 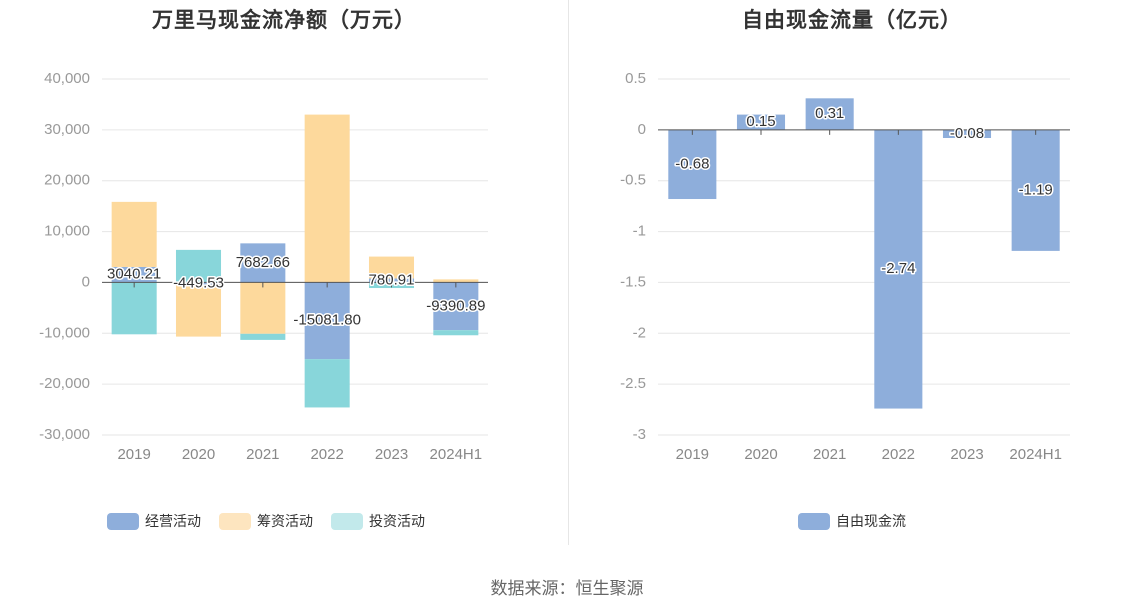 What do you see at coordinates (198, 283) in the screenshot?
I see `data-label: -449.53` at bounding box center [198, 283].